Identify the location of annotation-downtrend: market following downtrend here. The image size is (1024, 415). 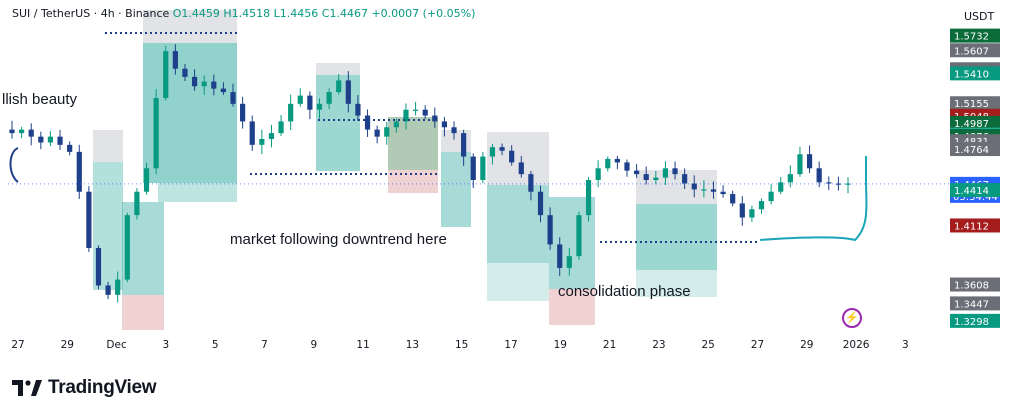
(338, 239).